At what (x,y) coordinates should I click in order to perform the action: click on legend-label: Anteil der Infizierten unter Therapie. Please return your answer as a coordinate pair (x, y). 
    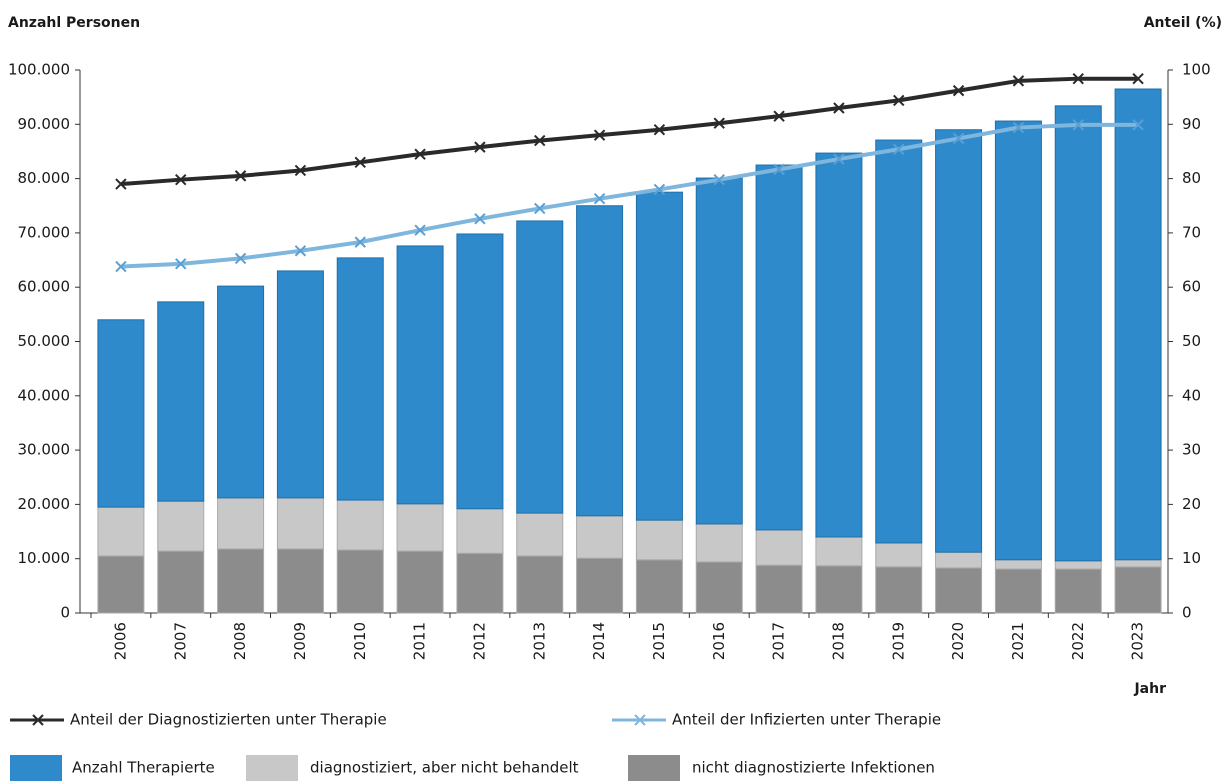
    Looking at the image, I should click on (806, 720).